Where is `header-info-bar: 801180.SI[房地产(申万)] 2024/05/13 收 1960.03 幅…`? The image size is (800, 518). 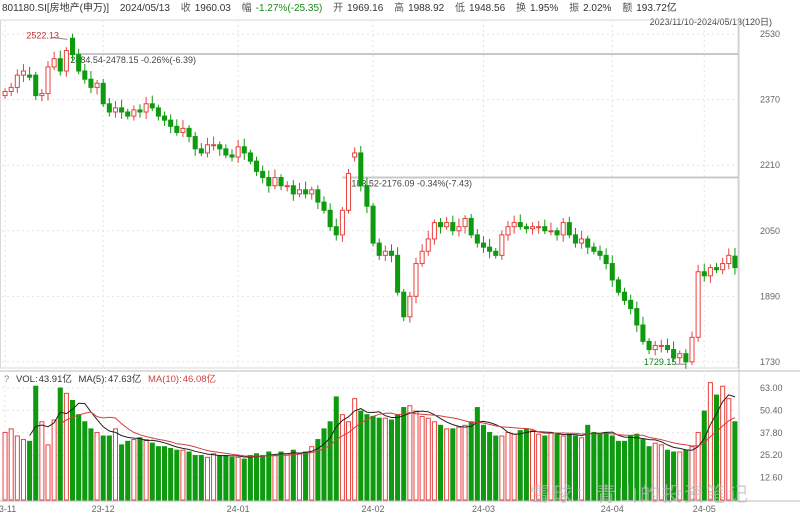
header-info-bar: 801180.SI[房地产(申万)] 2024/05/13 收 1960.03 幅… is located at coordinates (400, 9).